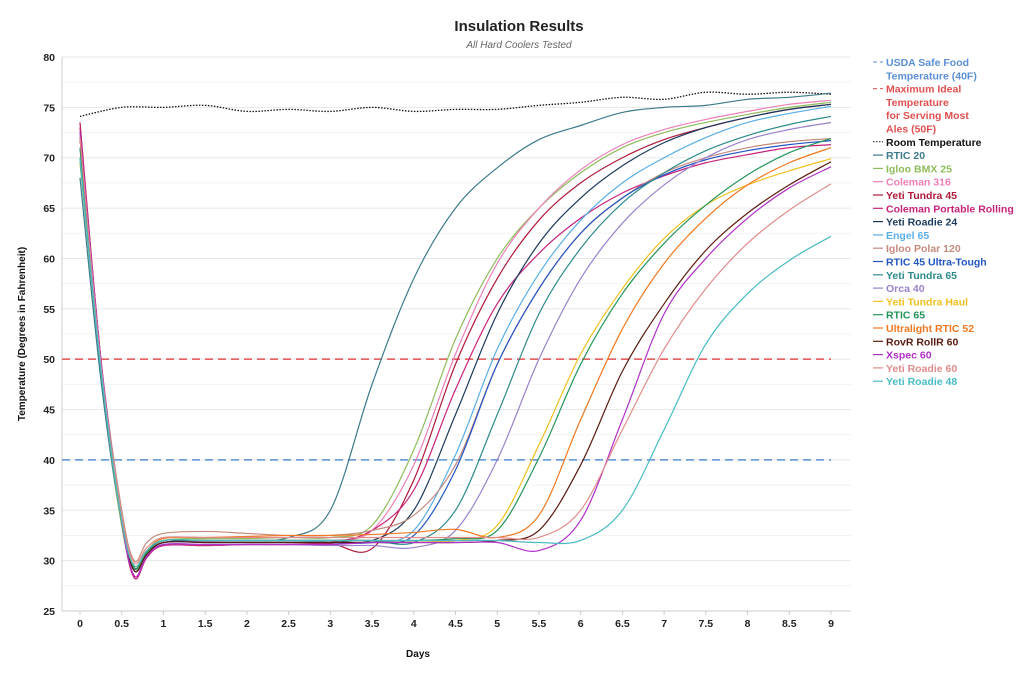 Image resolution: width=1024 pixels, height=687 pixels. Describe the element at coordinates (80, 624) in the screenshot. I see `x-tick-label: 0` at that location.